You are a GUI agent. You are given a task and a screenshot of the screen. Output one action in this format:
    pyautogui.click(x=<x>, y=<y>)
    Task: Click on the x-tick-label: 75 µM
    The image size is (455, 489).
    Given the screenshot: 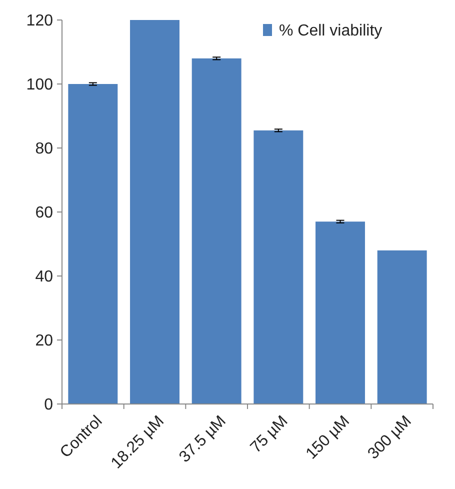 What is the action you would take?
    pyautogui.click(x=270, y=434)
    